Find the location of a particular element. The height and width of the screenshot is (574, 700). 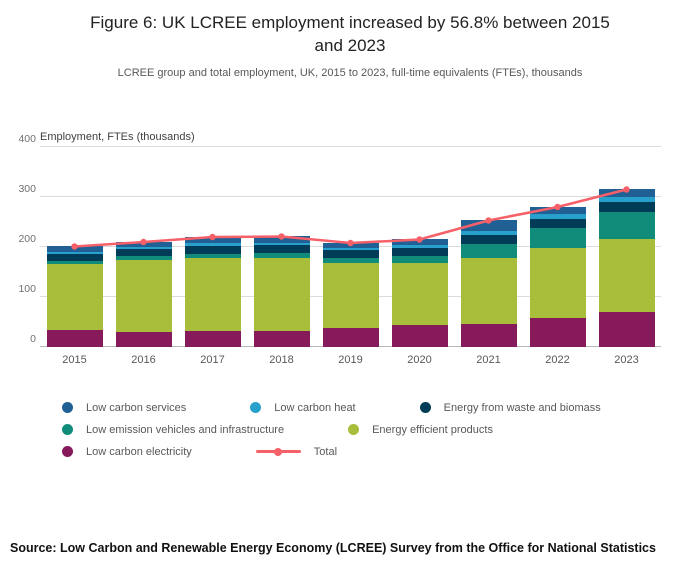

legend-item-energy-efficient-products: Energy efficient products is located at coordinates (420, 430).